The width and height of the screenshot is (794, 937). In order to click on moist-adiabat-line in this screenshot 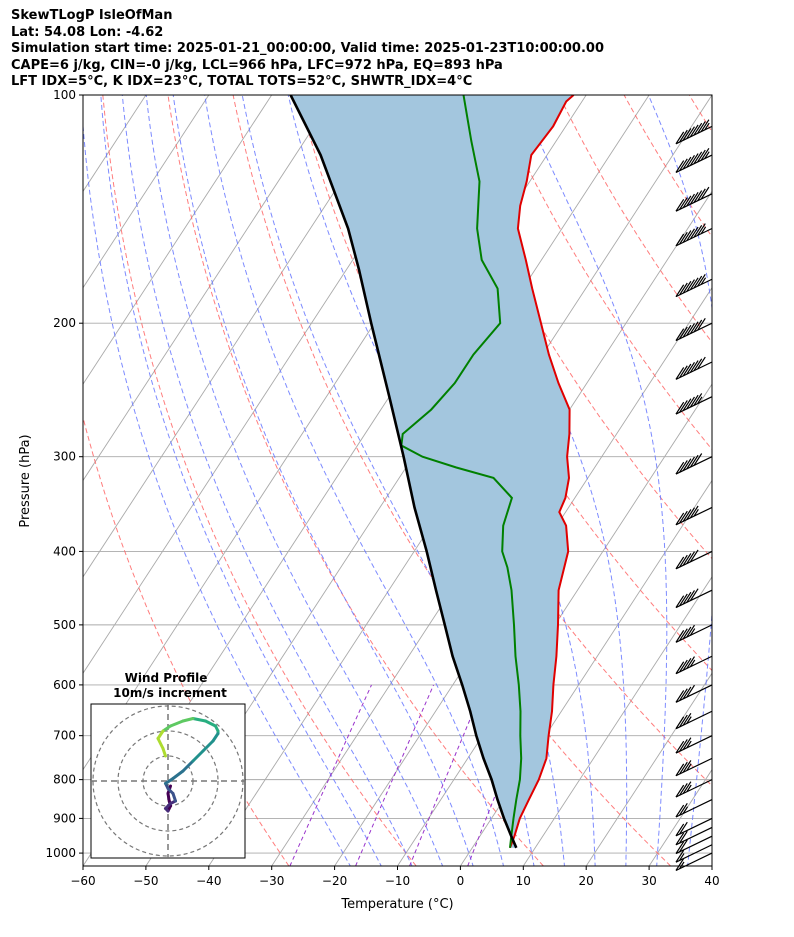, I will do `click(755, 481)`.